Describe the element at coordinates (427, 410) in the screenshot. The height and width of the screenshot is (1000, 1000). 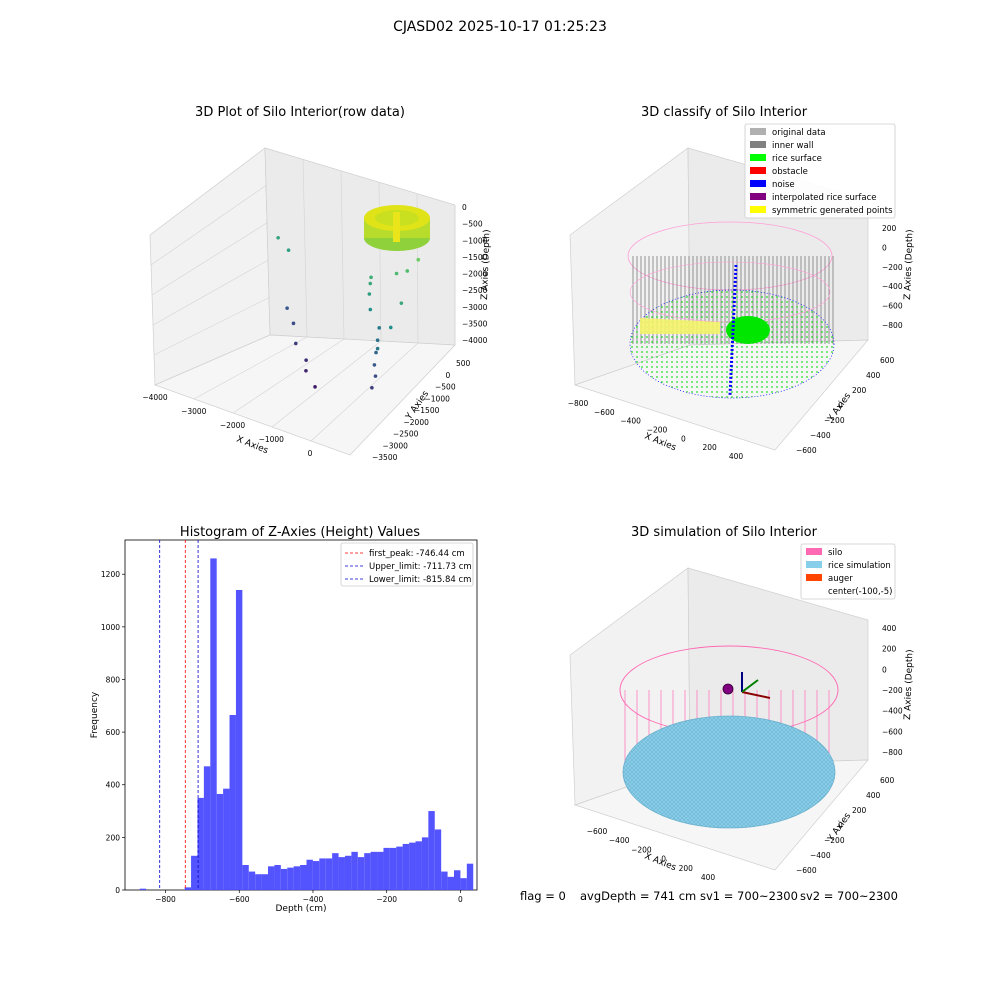
I see `raw-y-tick-label: −1500` at that location.